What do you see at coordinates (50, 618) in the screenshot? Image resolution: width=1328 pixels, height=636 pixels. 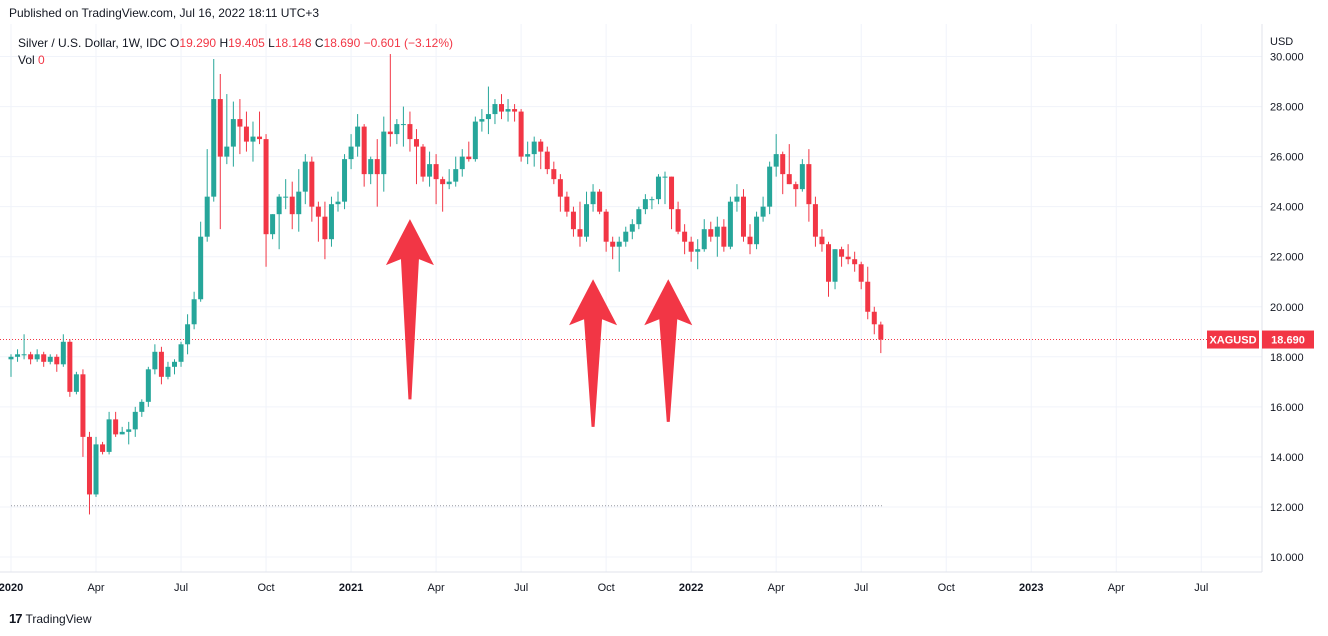 I see `tradingview-logo: 17 TradingView` at bounding box center [50, 618].